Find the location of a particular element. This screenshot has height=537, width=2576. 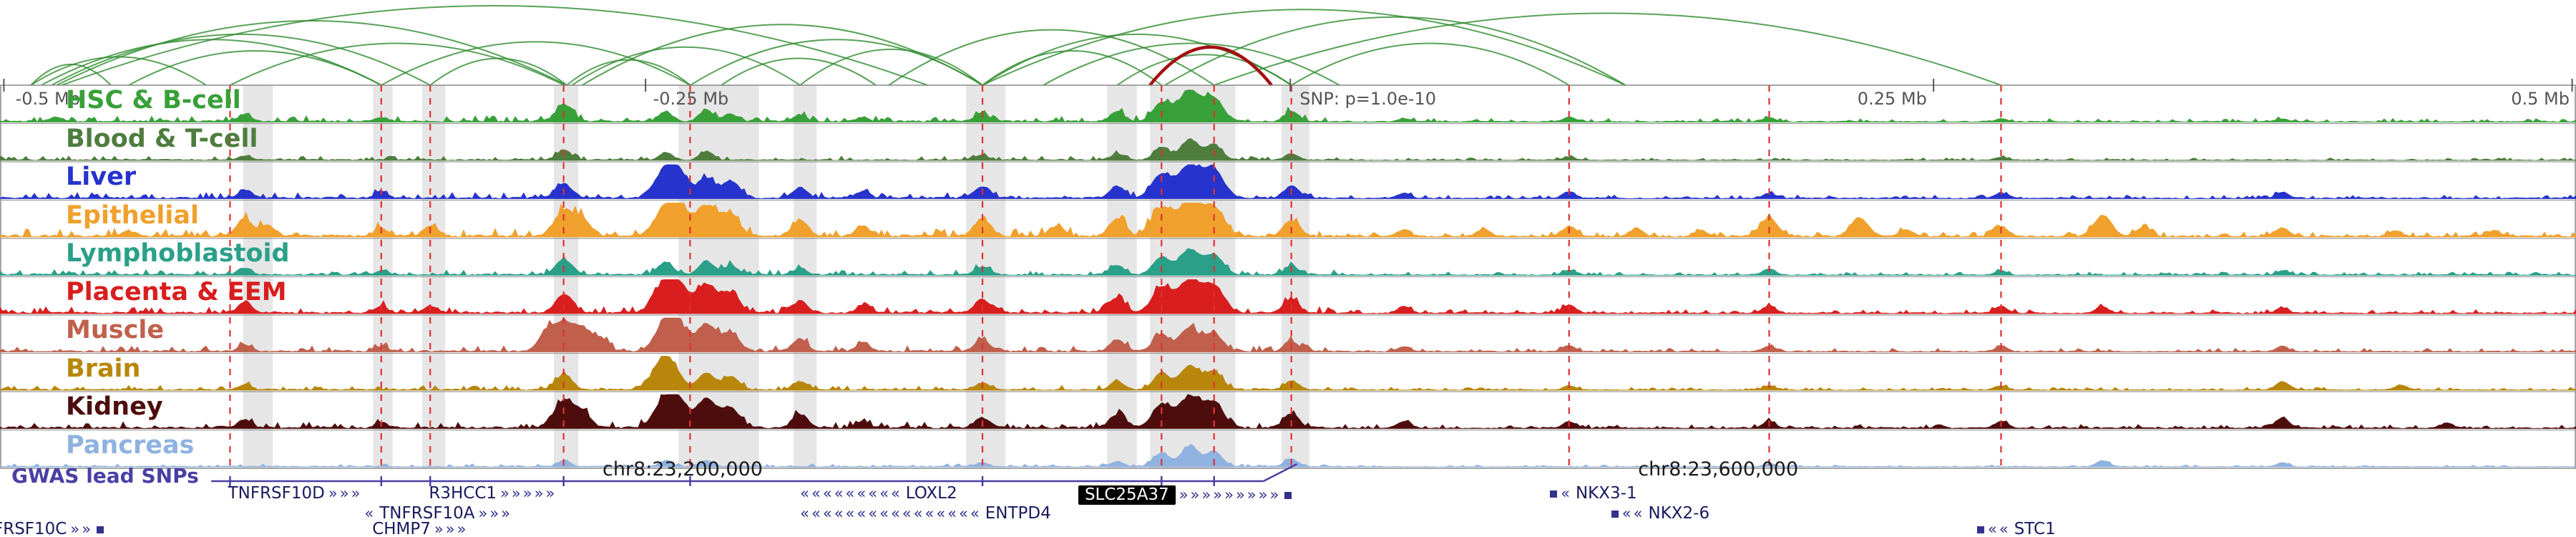

signal-track-brain is located at coordinates (1288, 373).